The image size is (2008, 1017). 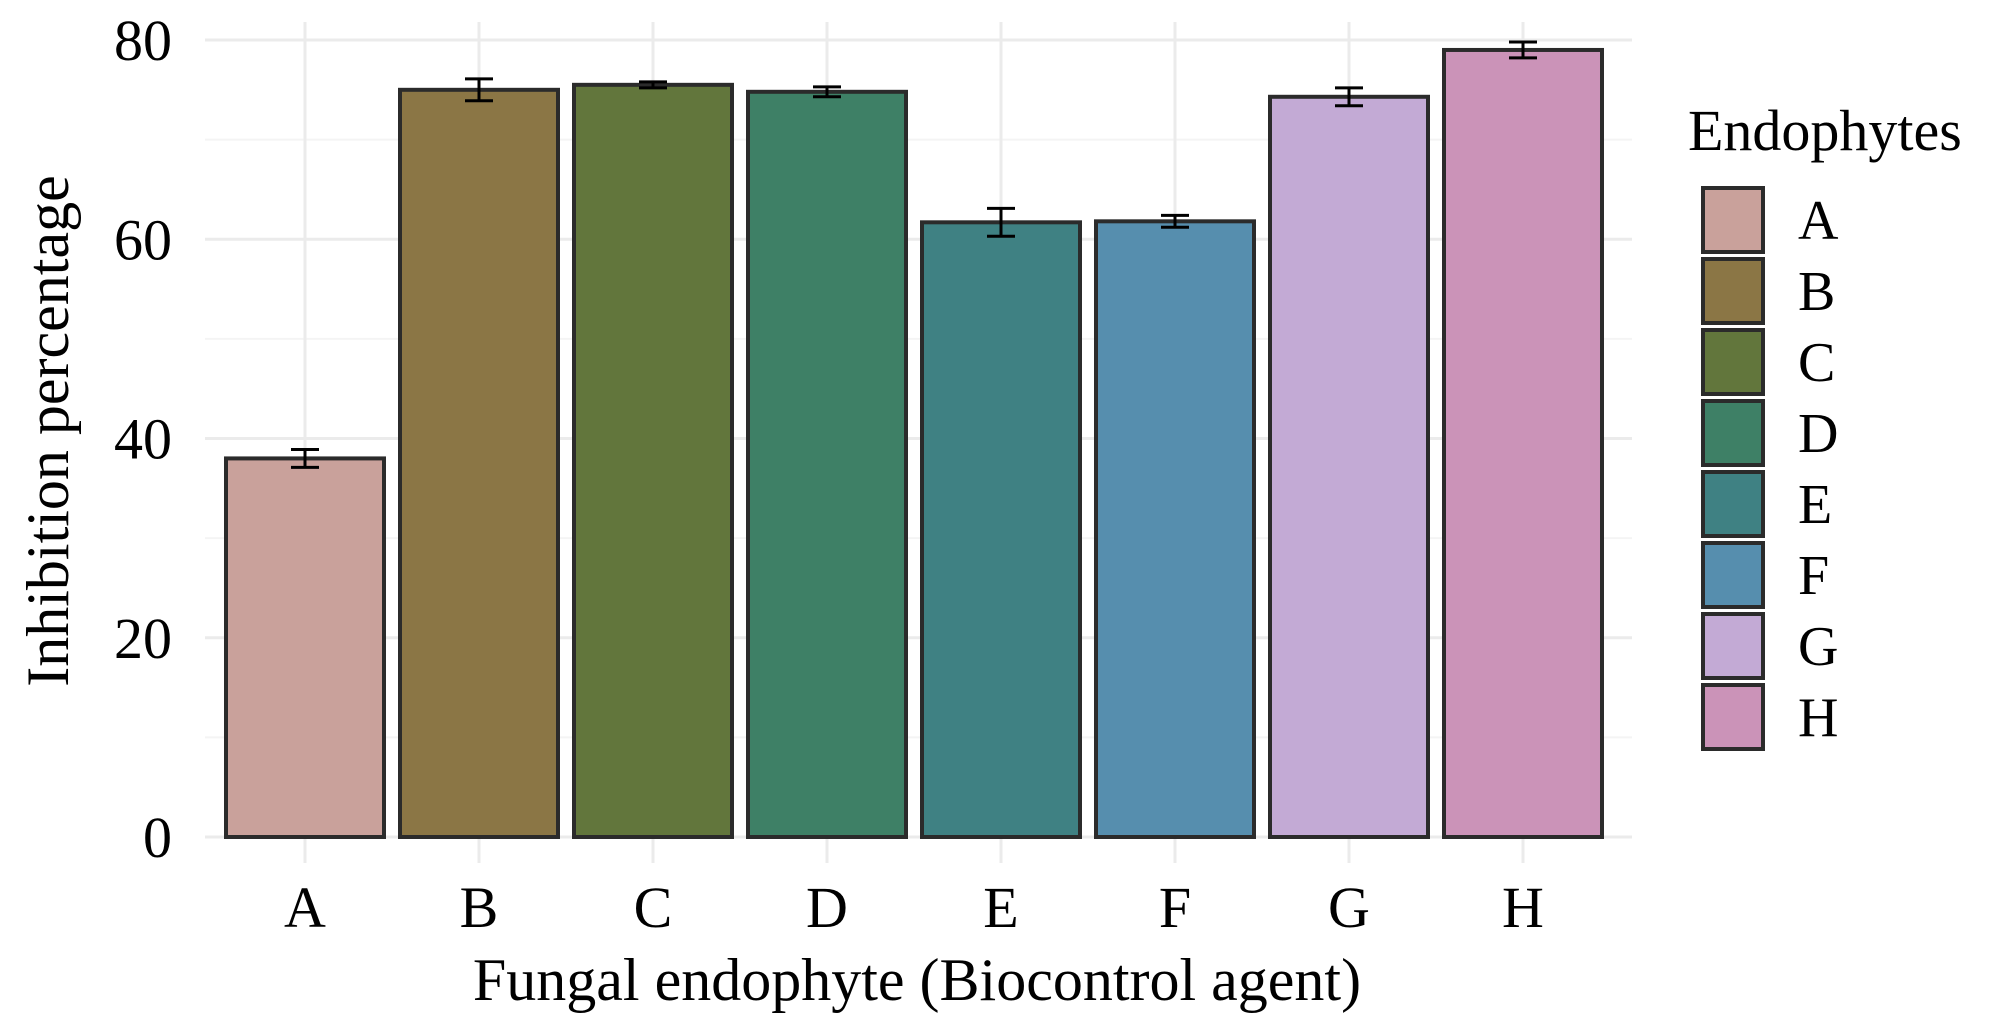 I want to click on x-axis-ticks: A B C D E F G H, so click(x=914, y=907).